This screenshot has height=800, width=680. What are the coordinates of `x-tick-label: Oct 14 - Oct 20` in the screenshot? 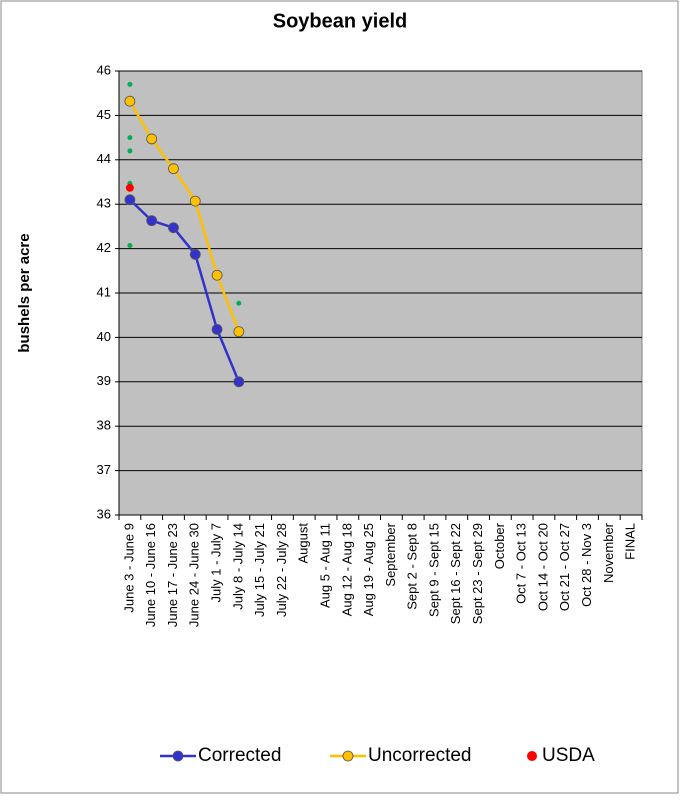 It's located at (542, 567).